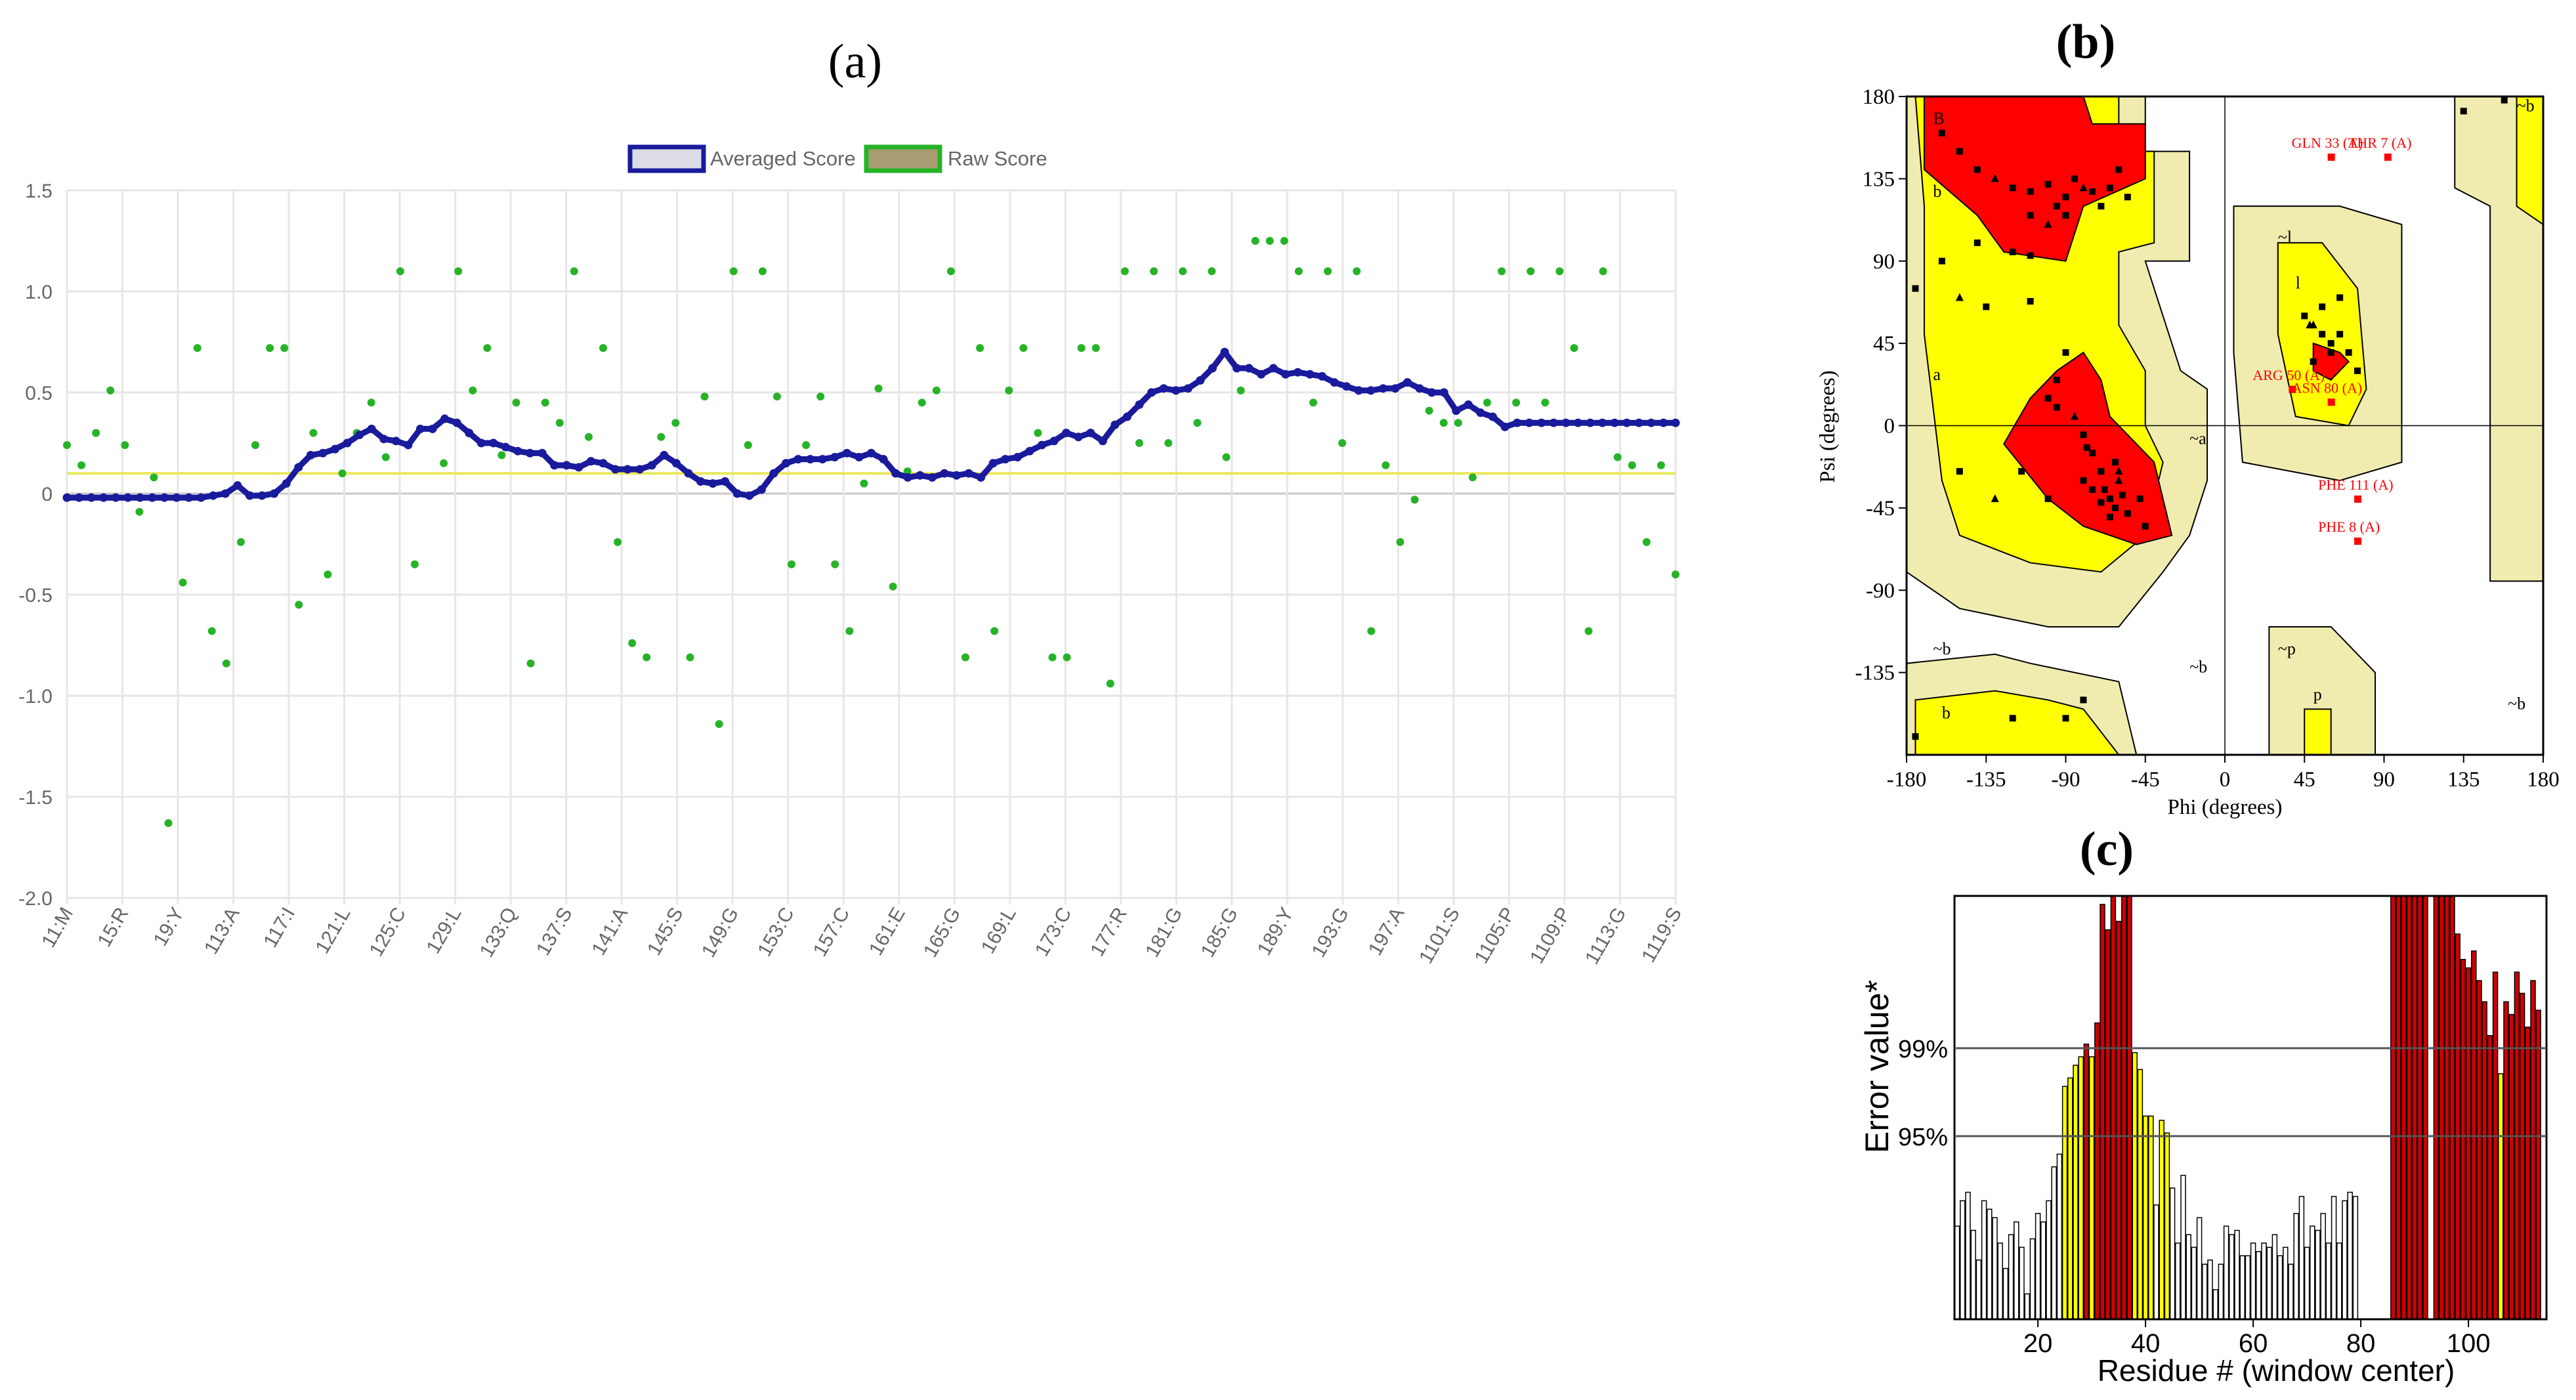  What do you see at coordinates (2317, 694) in the screenshot?
I see `region-label: p` at bounding box center [2317, 694].